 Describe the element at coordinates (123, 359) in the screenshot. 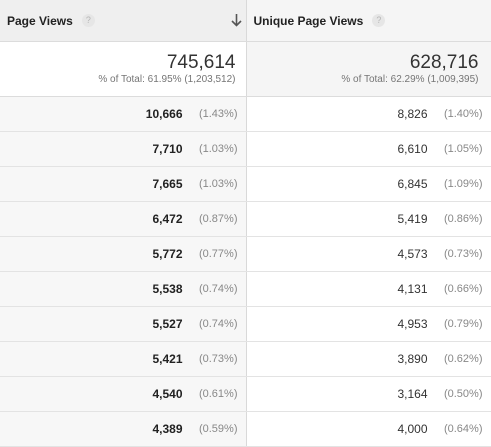

I see `page-views-cell: 5,421 (0.73%)` at that location.